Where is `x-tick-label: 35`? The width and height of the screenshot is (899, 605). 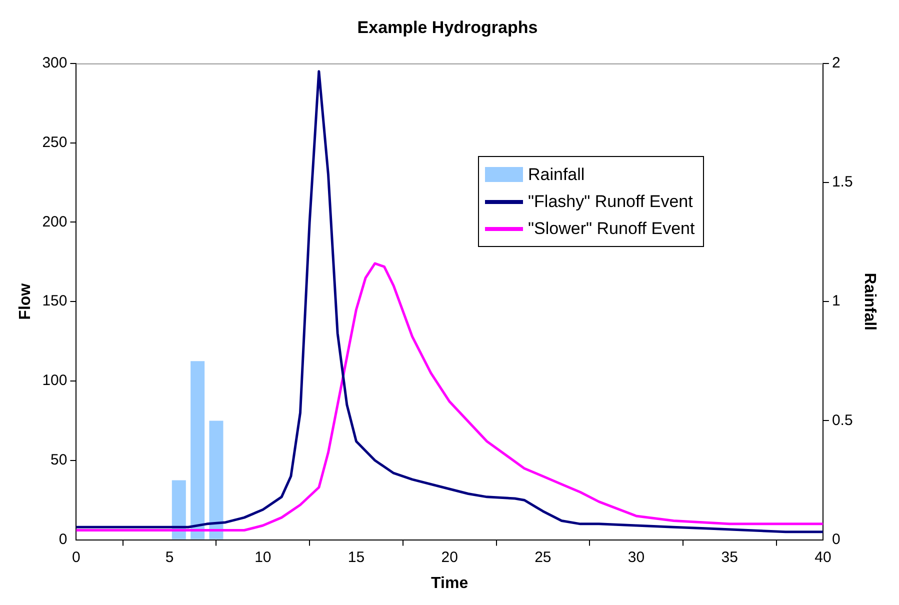 x-tick-label: 35 is located at coordinates (729, 557).